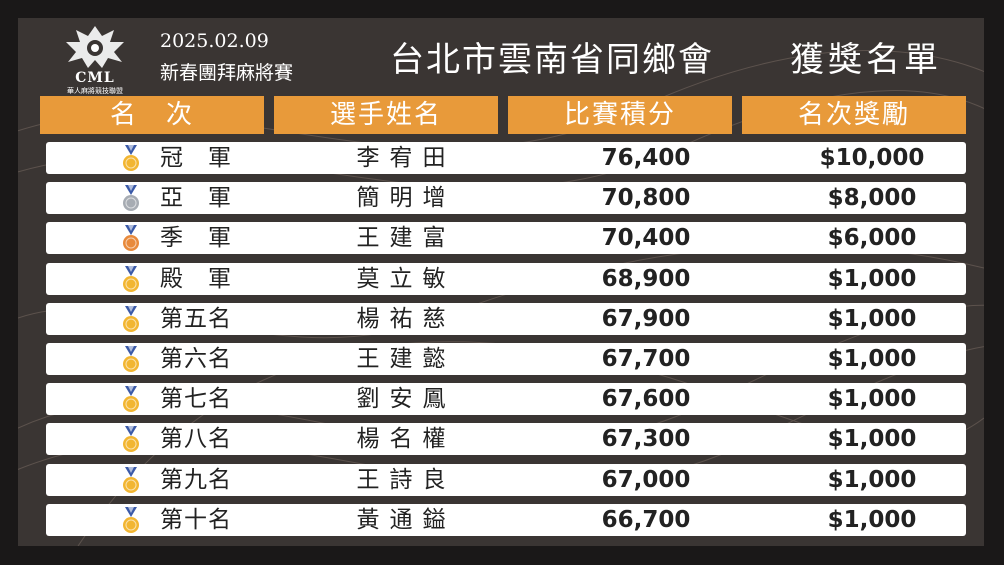 The height and width of the screenshot is (565, 1004). What do you see at coordinates (152, 115) in the screenshot?
I see `column-header-rank: 名 次` at bounding box center [152, 115].